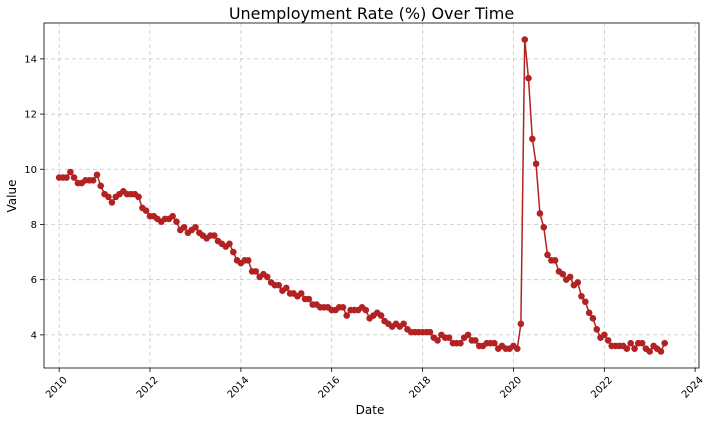  Describe the element at coordinates (30, 59) in the screenshot. I see `y-tick-label: 14` at that location.